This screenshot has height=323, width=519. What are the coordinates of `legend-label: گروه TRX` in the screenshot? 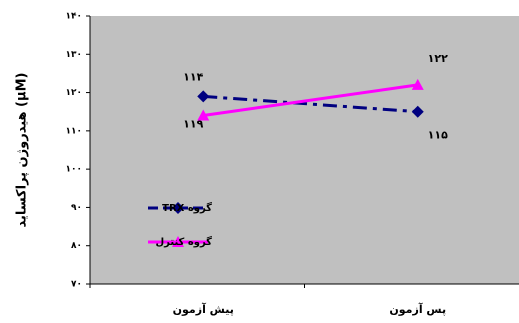 It's located at (187, 207).